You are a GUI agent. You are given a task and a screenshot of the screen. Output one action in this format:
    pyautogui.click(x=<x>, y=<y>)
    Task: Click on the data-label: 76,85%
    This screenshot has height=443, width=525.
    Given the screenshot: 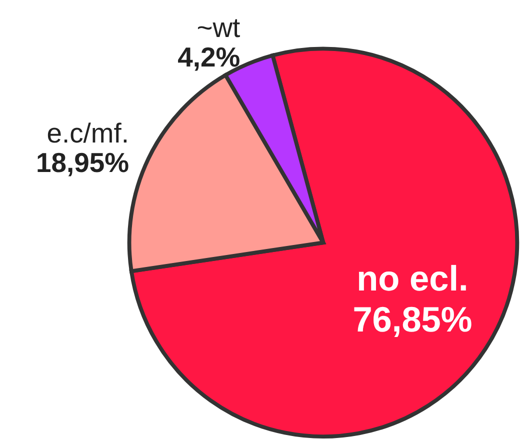 What is the action you would take?
    pyautogui.click(x=412, y=320)
    